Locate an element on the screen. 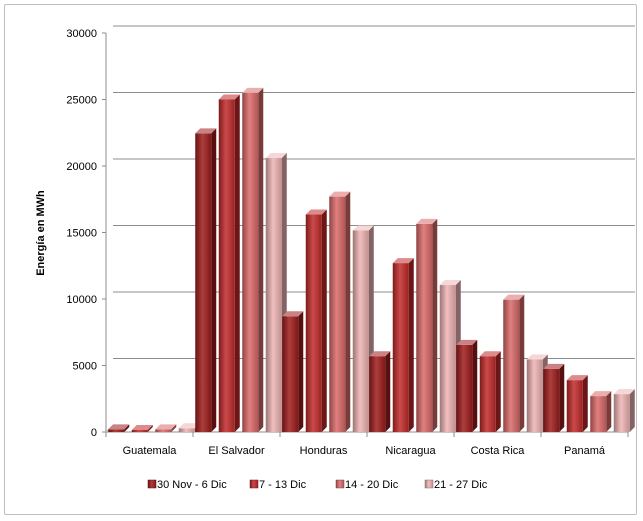 The width and height of the screenshot is (643, 521). legend-item: 14 - 20 Dic is located at coordinates (367, 485).